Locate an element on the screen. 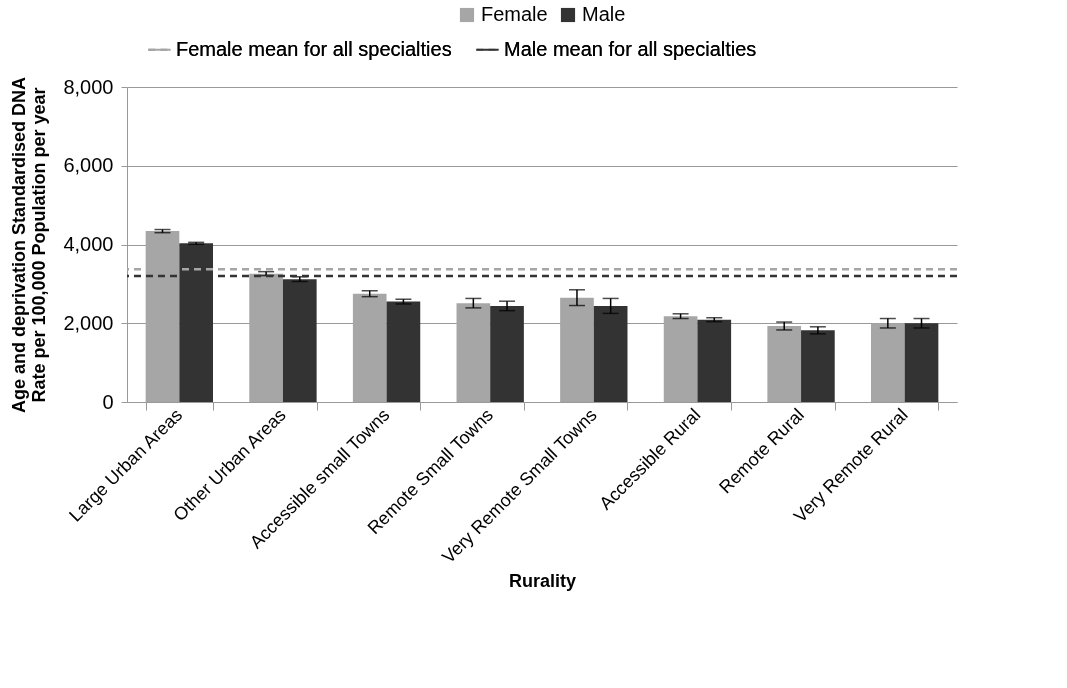 This screenshot has height=688, width=1067. legend-label: Female mean for all specialties is located at coordinates (314, 48).